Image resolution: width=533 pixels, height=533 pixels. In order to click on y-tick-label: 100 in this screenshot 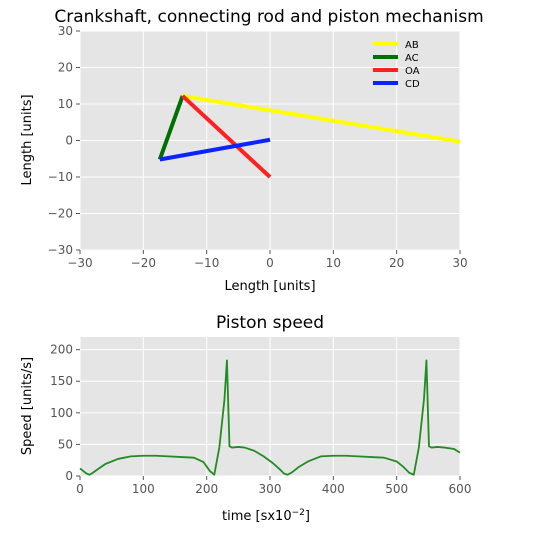, I will do `click(61, 413)`.